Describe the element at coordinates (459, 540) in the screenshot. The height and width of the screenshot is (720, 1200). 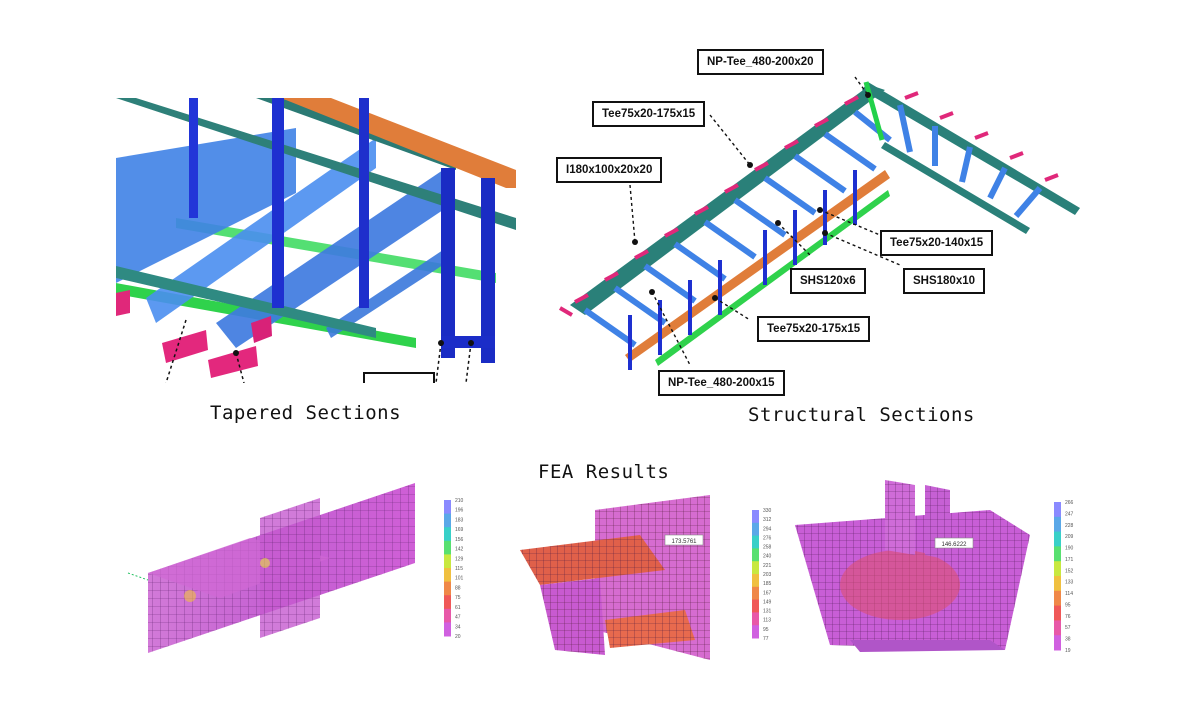
I see `legend-tick-label: 156` at that location.